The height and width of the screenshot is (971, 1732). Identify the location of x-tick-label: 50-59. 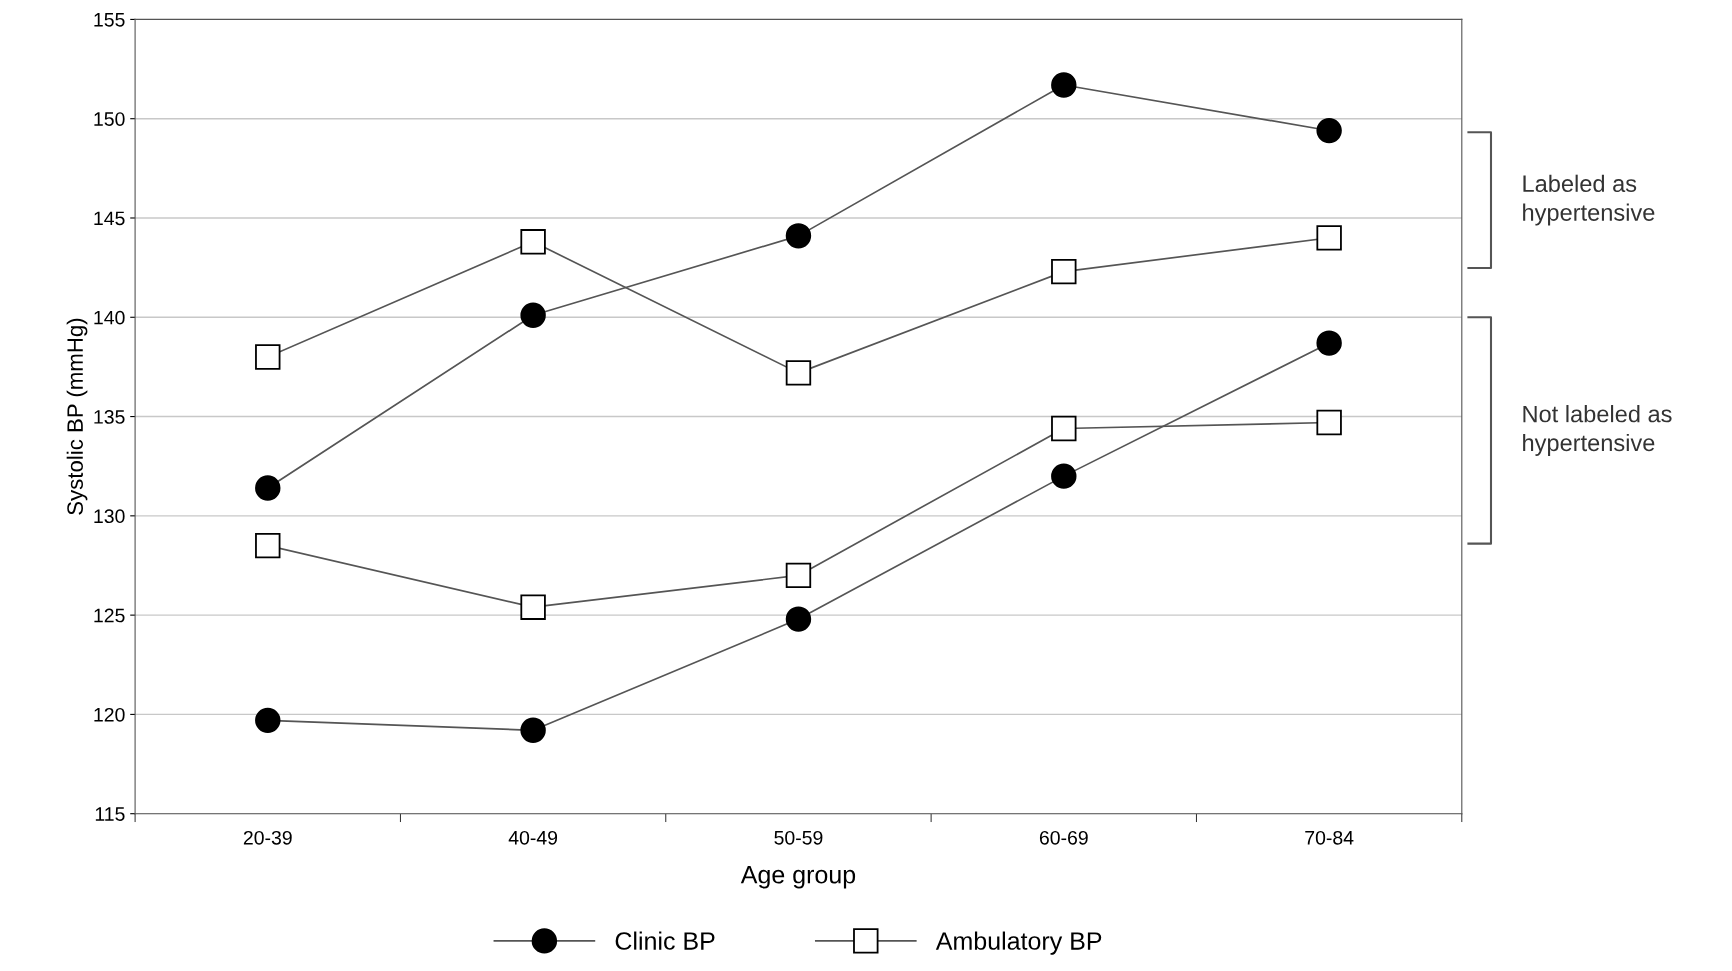
(798, 837).